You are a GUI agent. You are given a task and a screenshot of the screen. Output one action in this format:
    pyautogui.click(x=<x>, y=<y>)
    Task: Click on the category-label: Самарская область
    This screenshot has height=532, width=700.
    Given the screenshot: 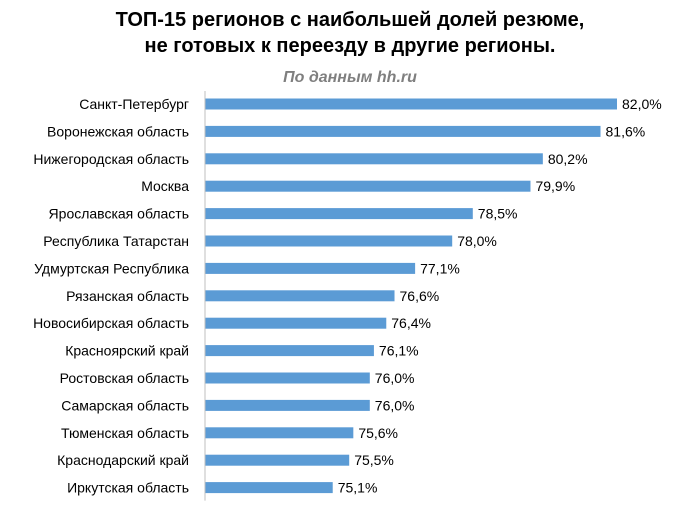 What is the action you would take?
    pyautogui.click(x=125, y=405)
    